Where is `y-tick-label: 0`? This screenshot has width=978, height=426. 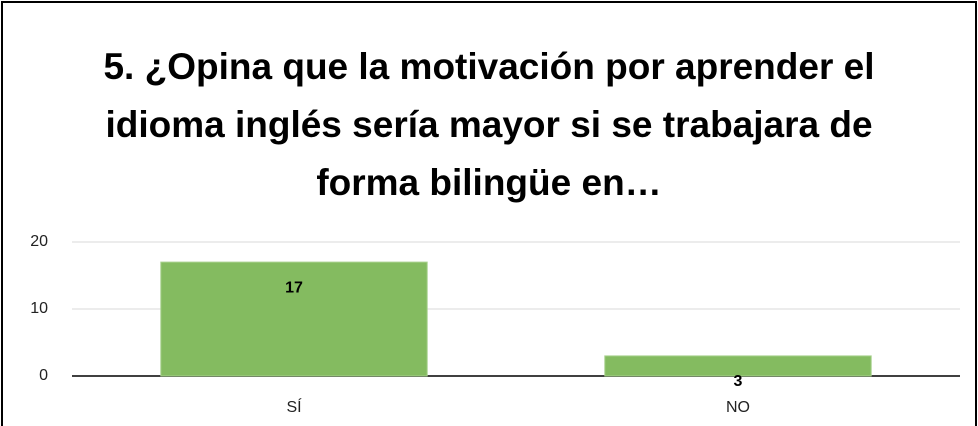
y-tick-label: 0 is located at coordinates (43, 375).